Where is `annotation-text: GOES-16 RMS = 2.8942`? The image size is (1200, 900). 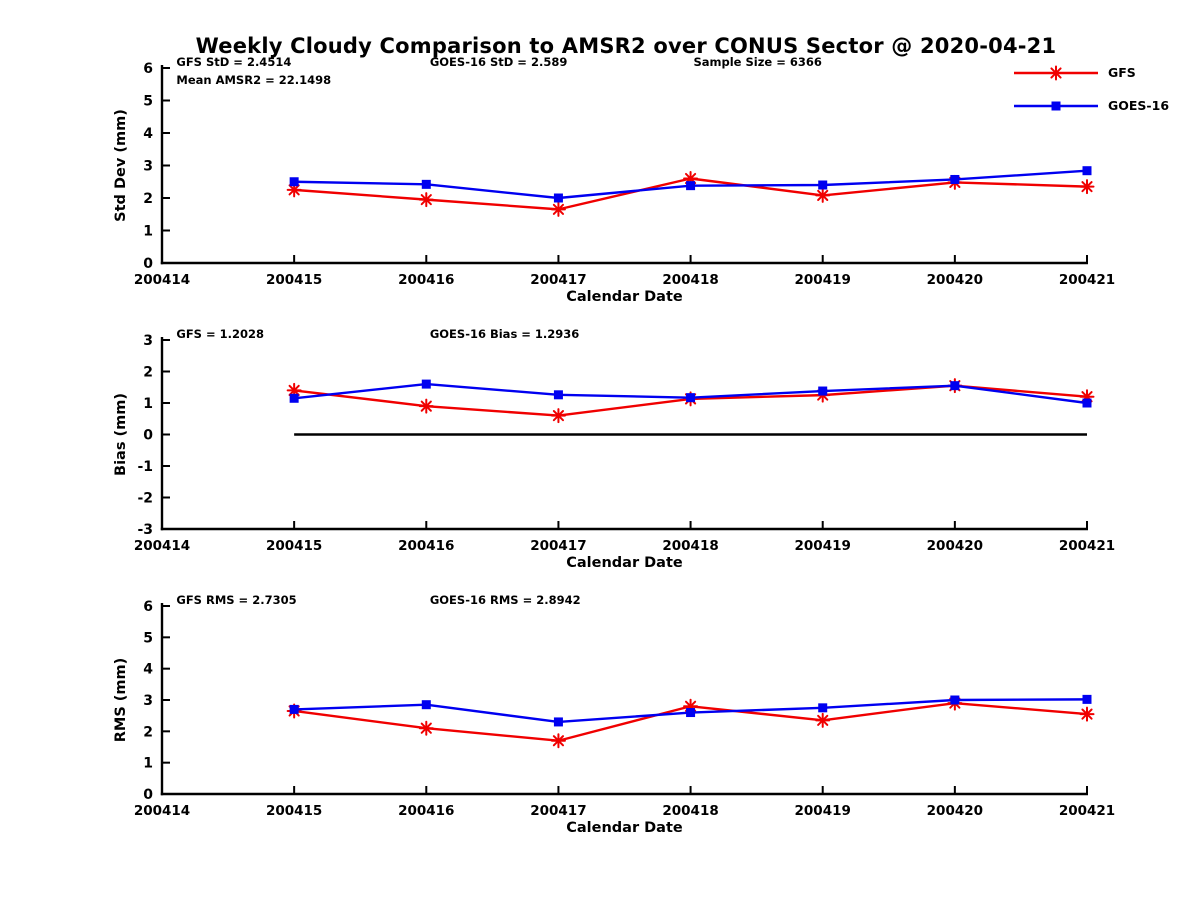
annotation-text: GOES-16 RMS = 2.8942 is located at coordinates (505, 600).